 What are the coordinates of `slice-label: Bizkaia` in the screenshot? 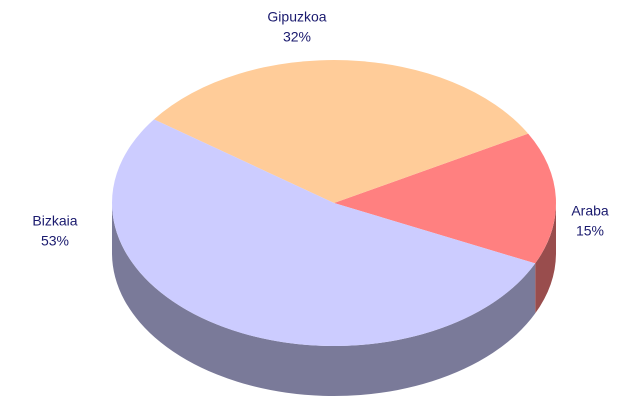 It's located at (54, 221).